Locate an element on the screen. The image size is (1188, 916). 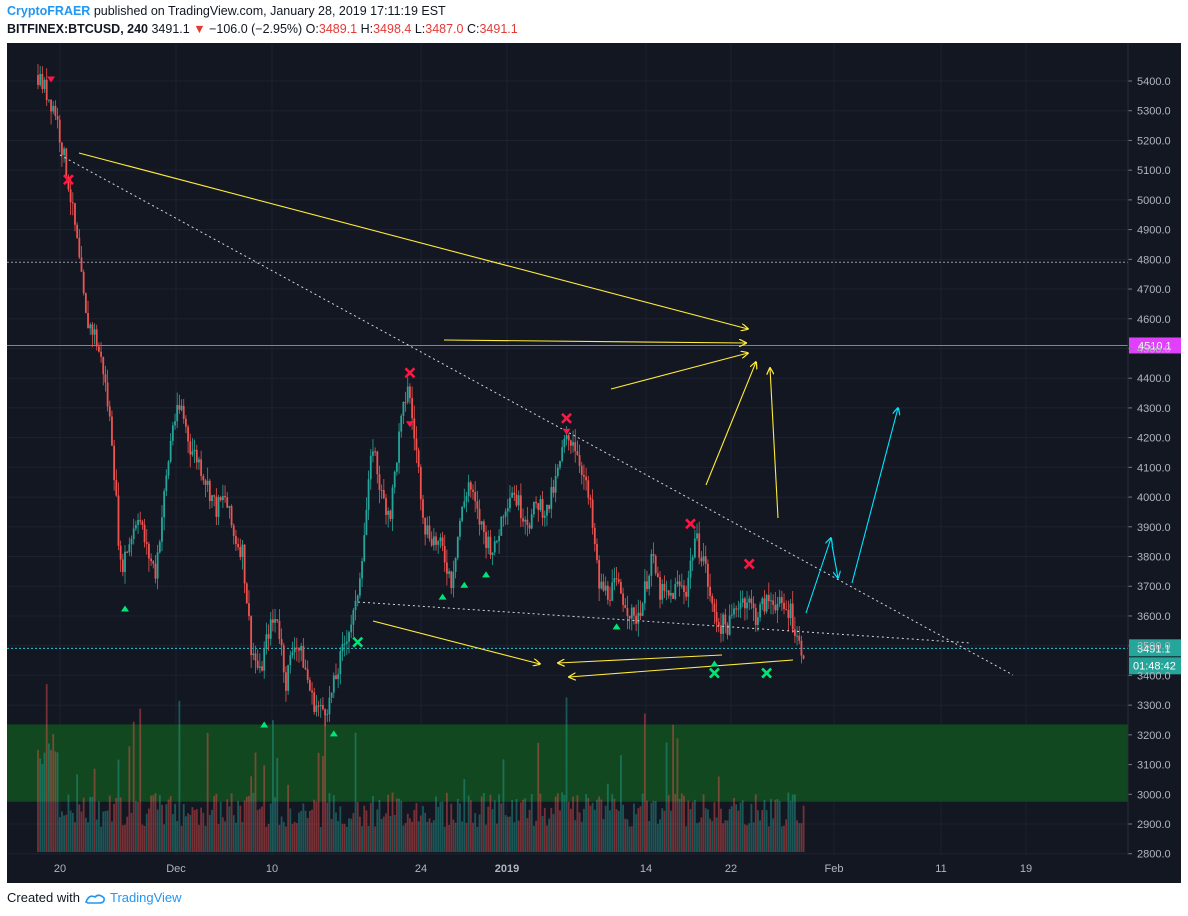
price-tick-label: 2900.0 is located at coordinates (1154, 825).